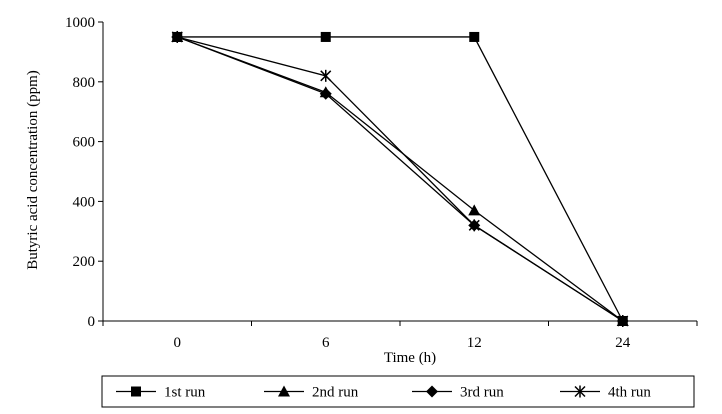 The height and width of the screenshot is (414, 722). Describe the element at coordinates (84, 83) in the screenshot. I see `y-tick-label: 800` at that location.